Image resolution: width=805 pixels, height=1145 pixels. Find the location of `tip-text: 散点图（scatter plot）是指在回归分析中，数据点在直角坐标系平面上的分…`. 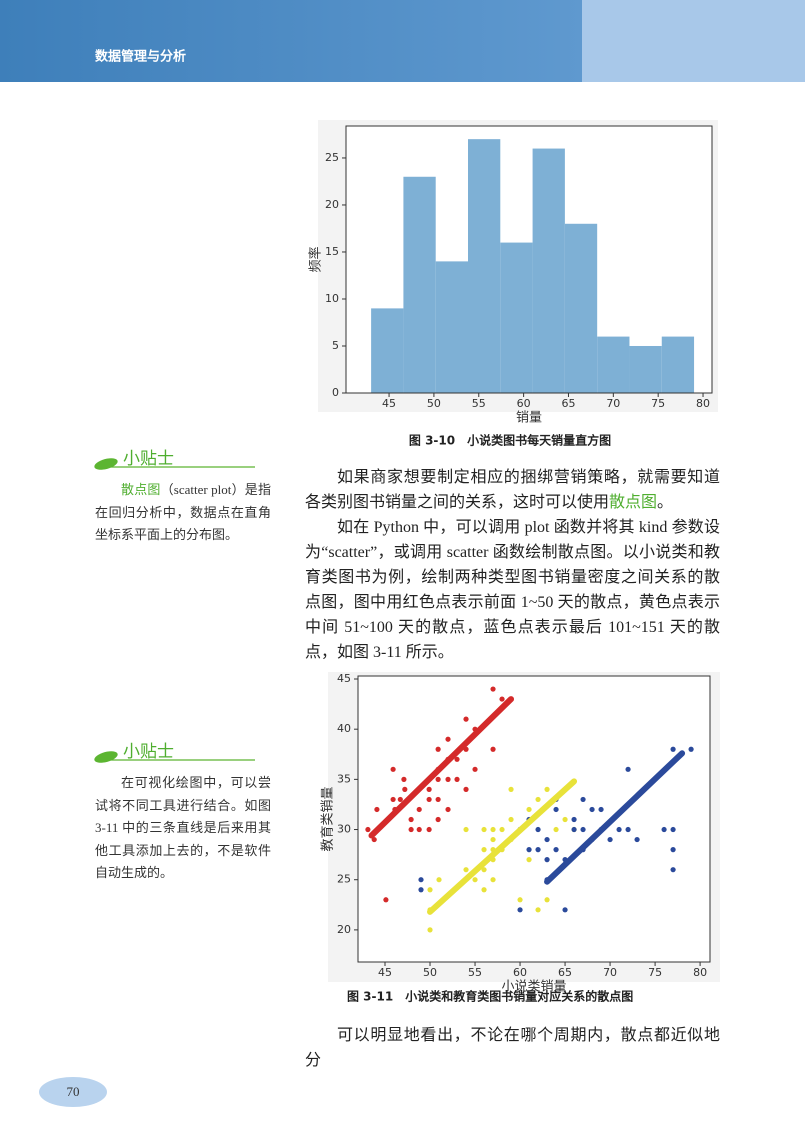

tip-text: 散点图（scatter plot）是指在回归分析中，数据点在直角坐标系平面上的分… is located at coordinates (183, 513).